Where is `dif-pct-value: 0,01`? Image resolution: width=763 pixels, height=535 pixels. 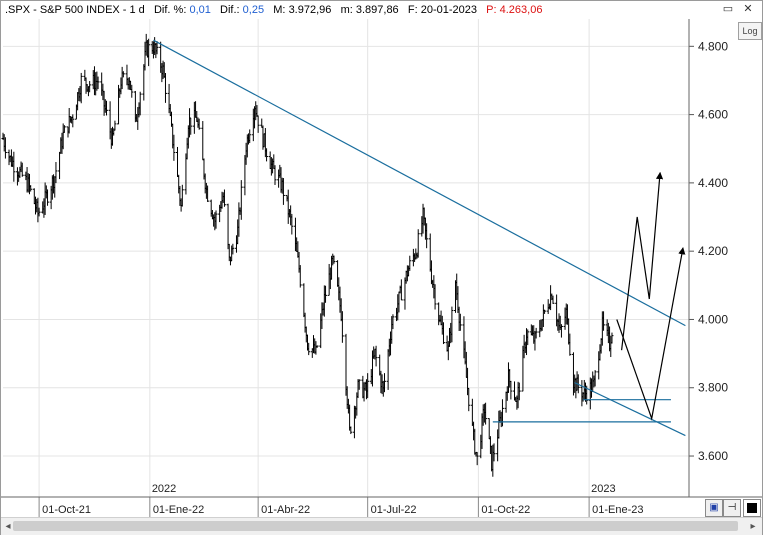 dif-pct-value: 0,01 is located at coordinates (200, 10).